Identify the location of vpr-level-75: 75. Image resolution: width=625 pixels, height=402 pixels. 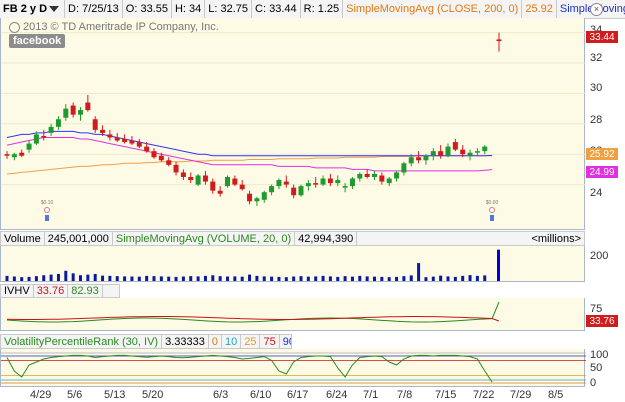
(270, 341).